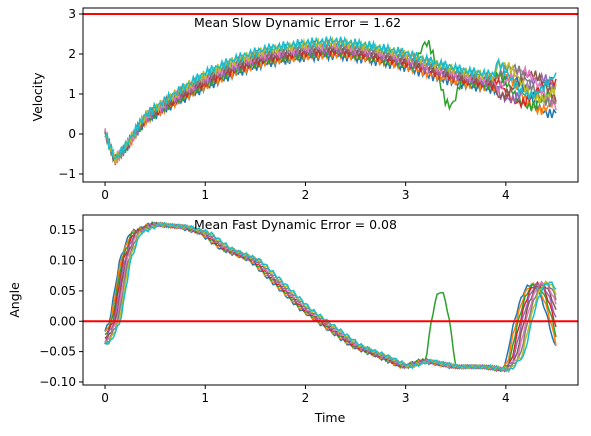  Describe the element at coordinates (72, 14) in the screenshot. I see `y-tick-label: 3` at that location.